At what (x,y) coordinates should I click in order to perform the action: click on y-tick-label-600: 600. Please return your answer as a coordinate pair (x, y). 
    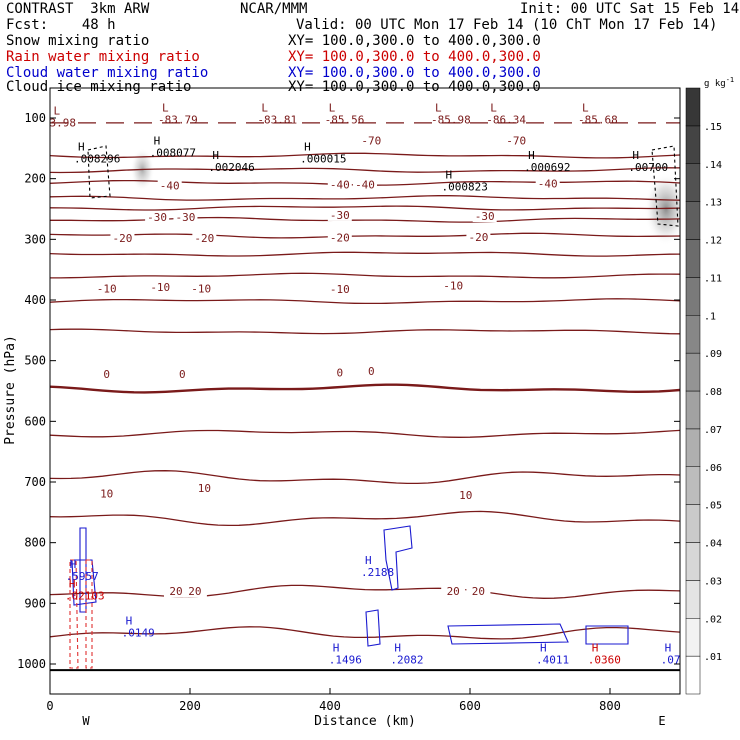
    Looking at the image, I should click on (35, 421).